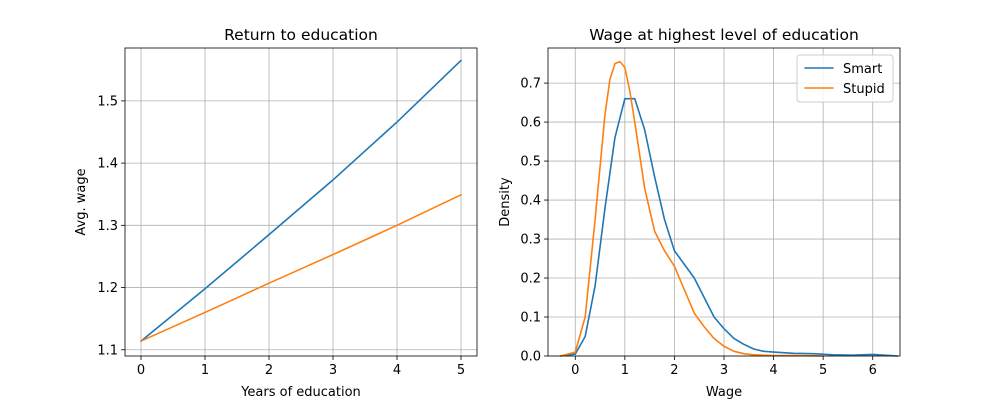 The height and width of the screenshot is (400, 1000). Describe the element at coordinates (862, 69) in the screenshot. I see `legend-label-smart: Smart` at that location.